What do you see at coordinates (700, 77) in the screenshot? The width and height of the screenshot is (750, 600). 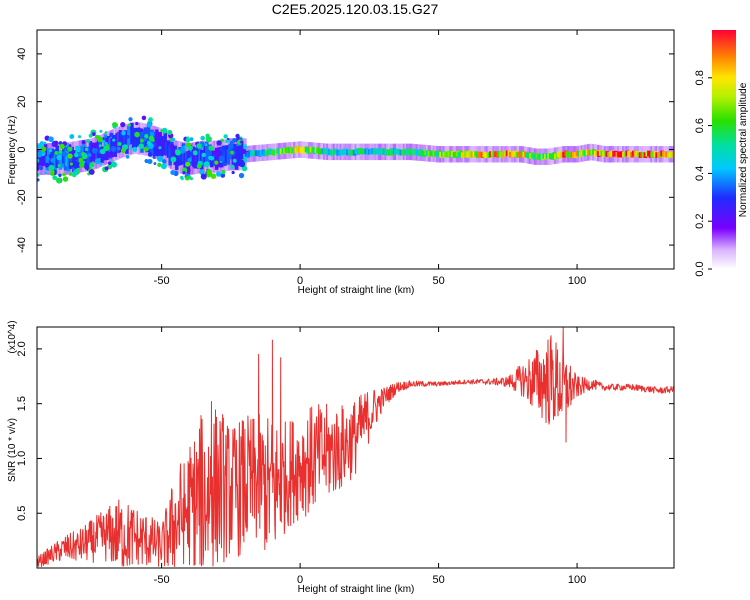 I see `colorbar-tick-label: 0.8` at bounding box center [700, 77].